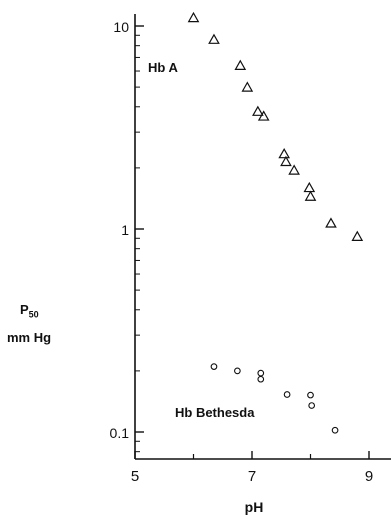 The width and height of the screenshot is (391, 519). Describe the element at coordinates (369, 476) in the screenshot. I see `x-tick-label: 9` at that location.